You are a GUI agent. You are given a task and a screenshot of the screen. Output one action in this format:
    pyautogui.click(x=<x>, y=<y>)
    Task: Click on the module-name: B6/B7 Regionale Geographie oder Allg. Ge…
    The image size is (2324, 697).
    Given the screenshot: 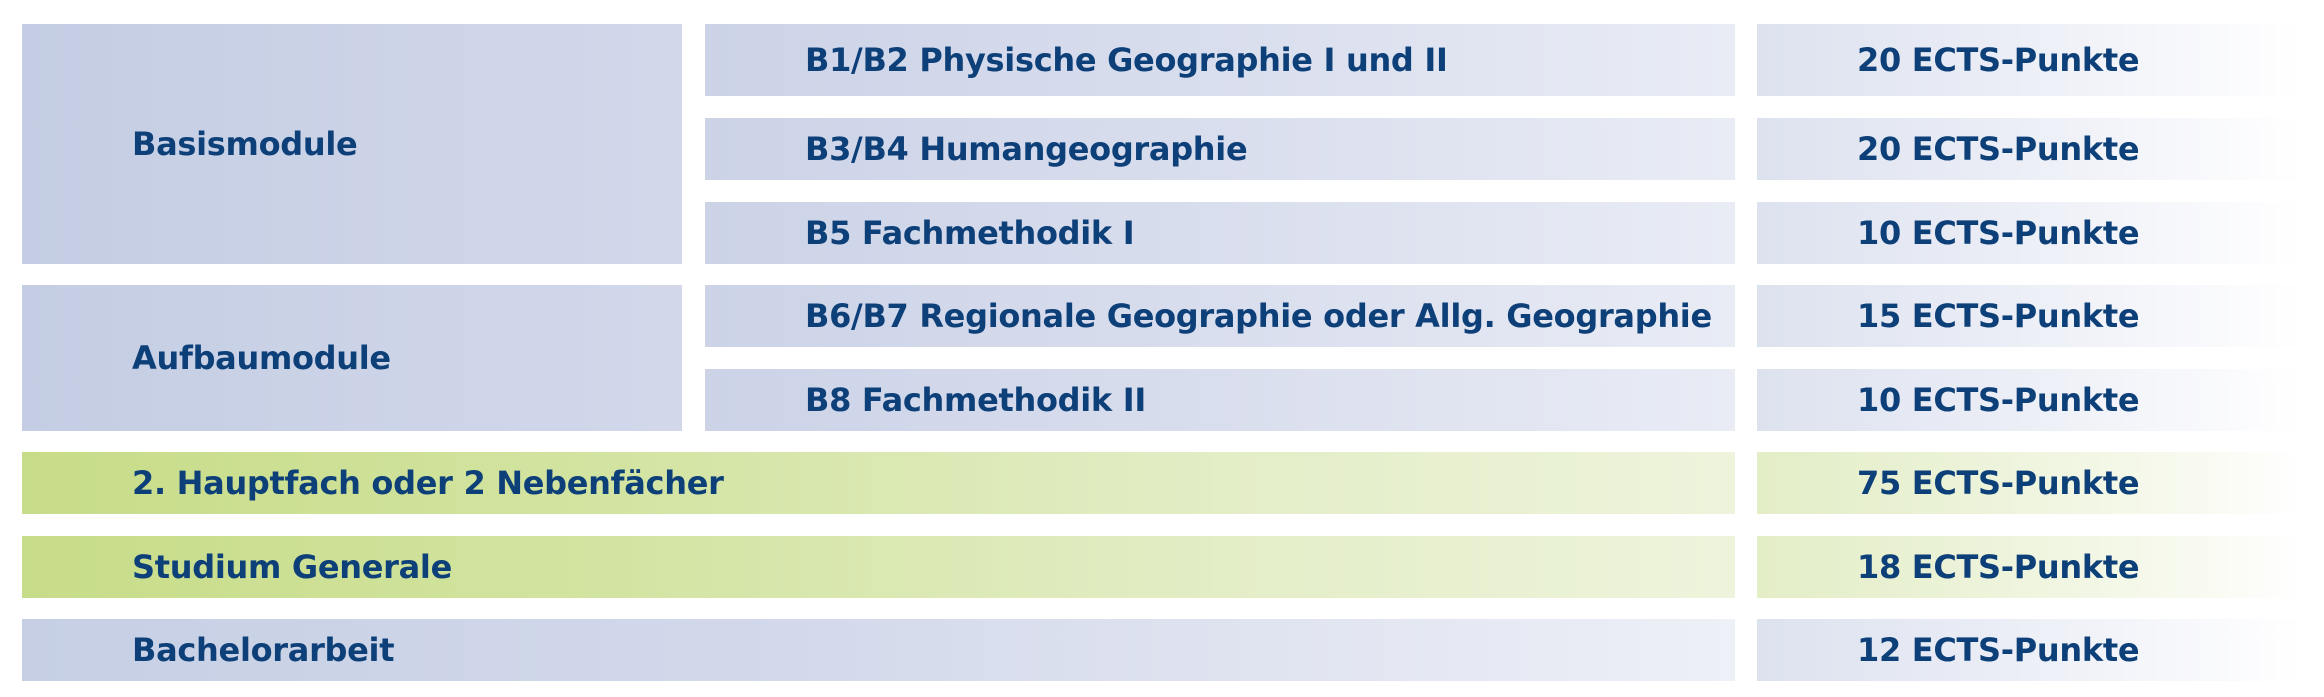 What is the action you would take?
    pyautogui.click(x=1258, y=316)
    